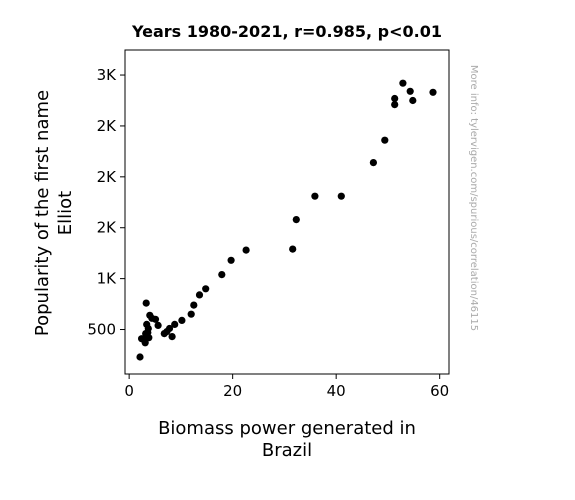 The height and width of the screenshot is (500, 575). Describe the element at coordinates (107, 177) in the screenshot. I see `y-tick-label-2000: 2K` at that location.